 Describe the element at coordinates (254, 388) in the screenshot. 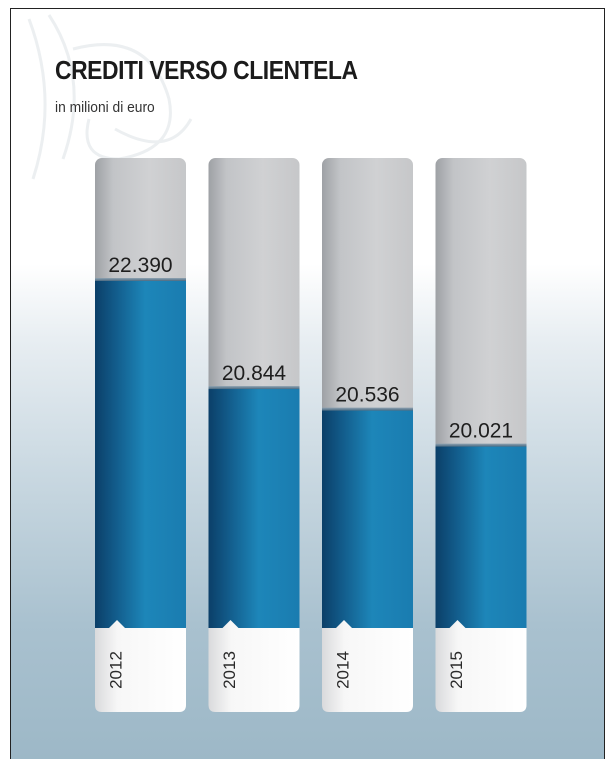

I see `bar-cap-2013` at that location.